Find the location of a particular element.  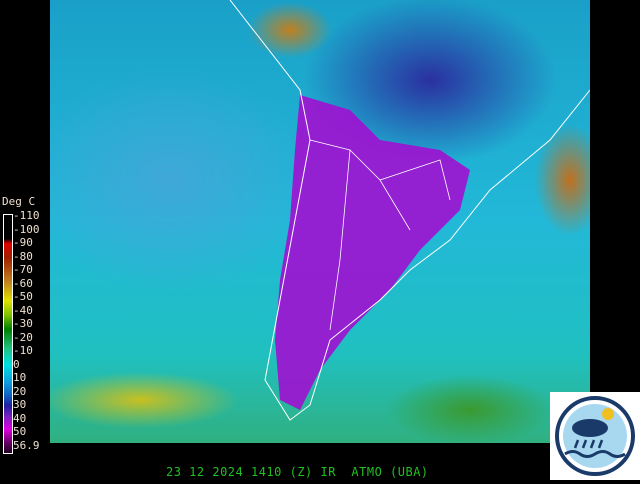

legend-tick: 40 is located at coordinates (20, 418).